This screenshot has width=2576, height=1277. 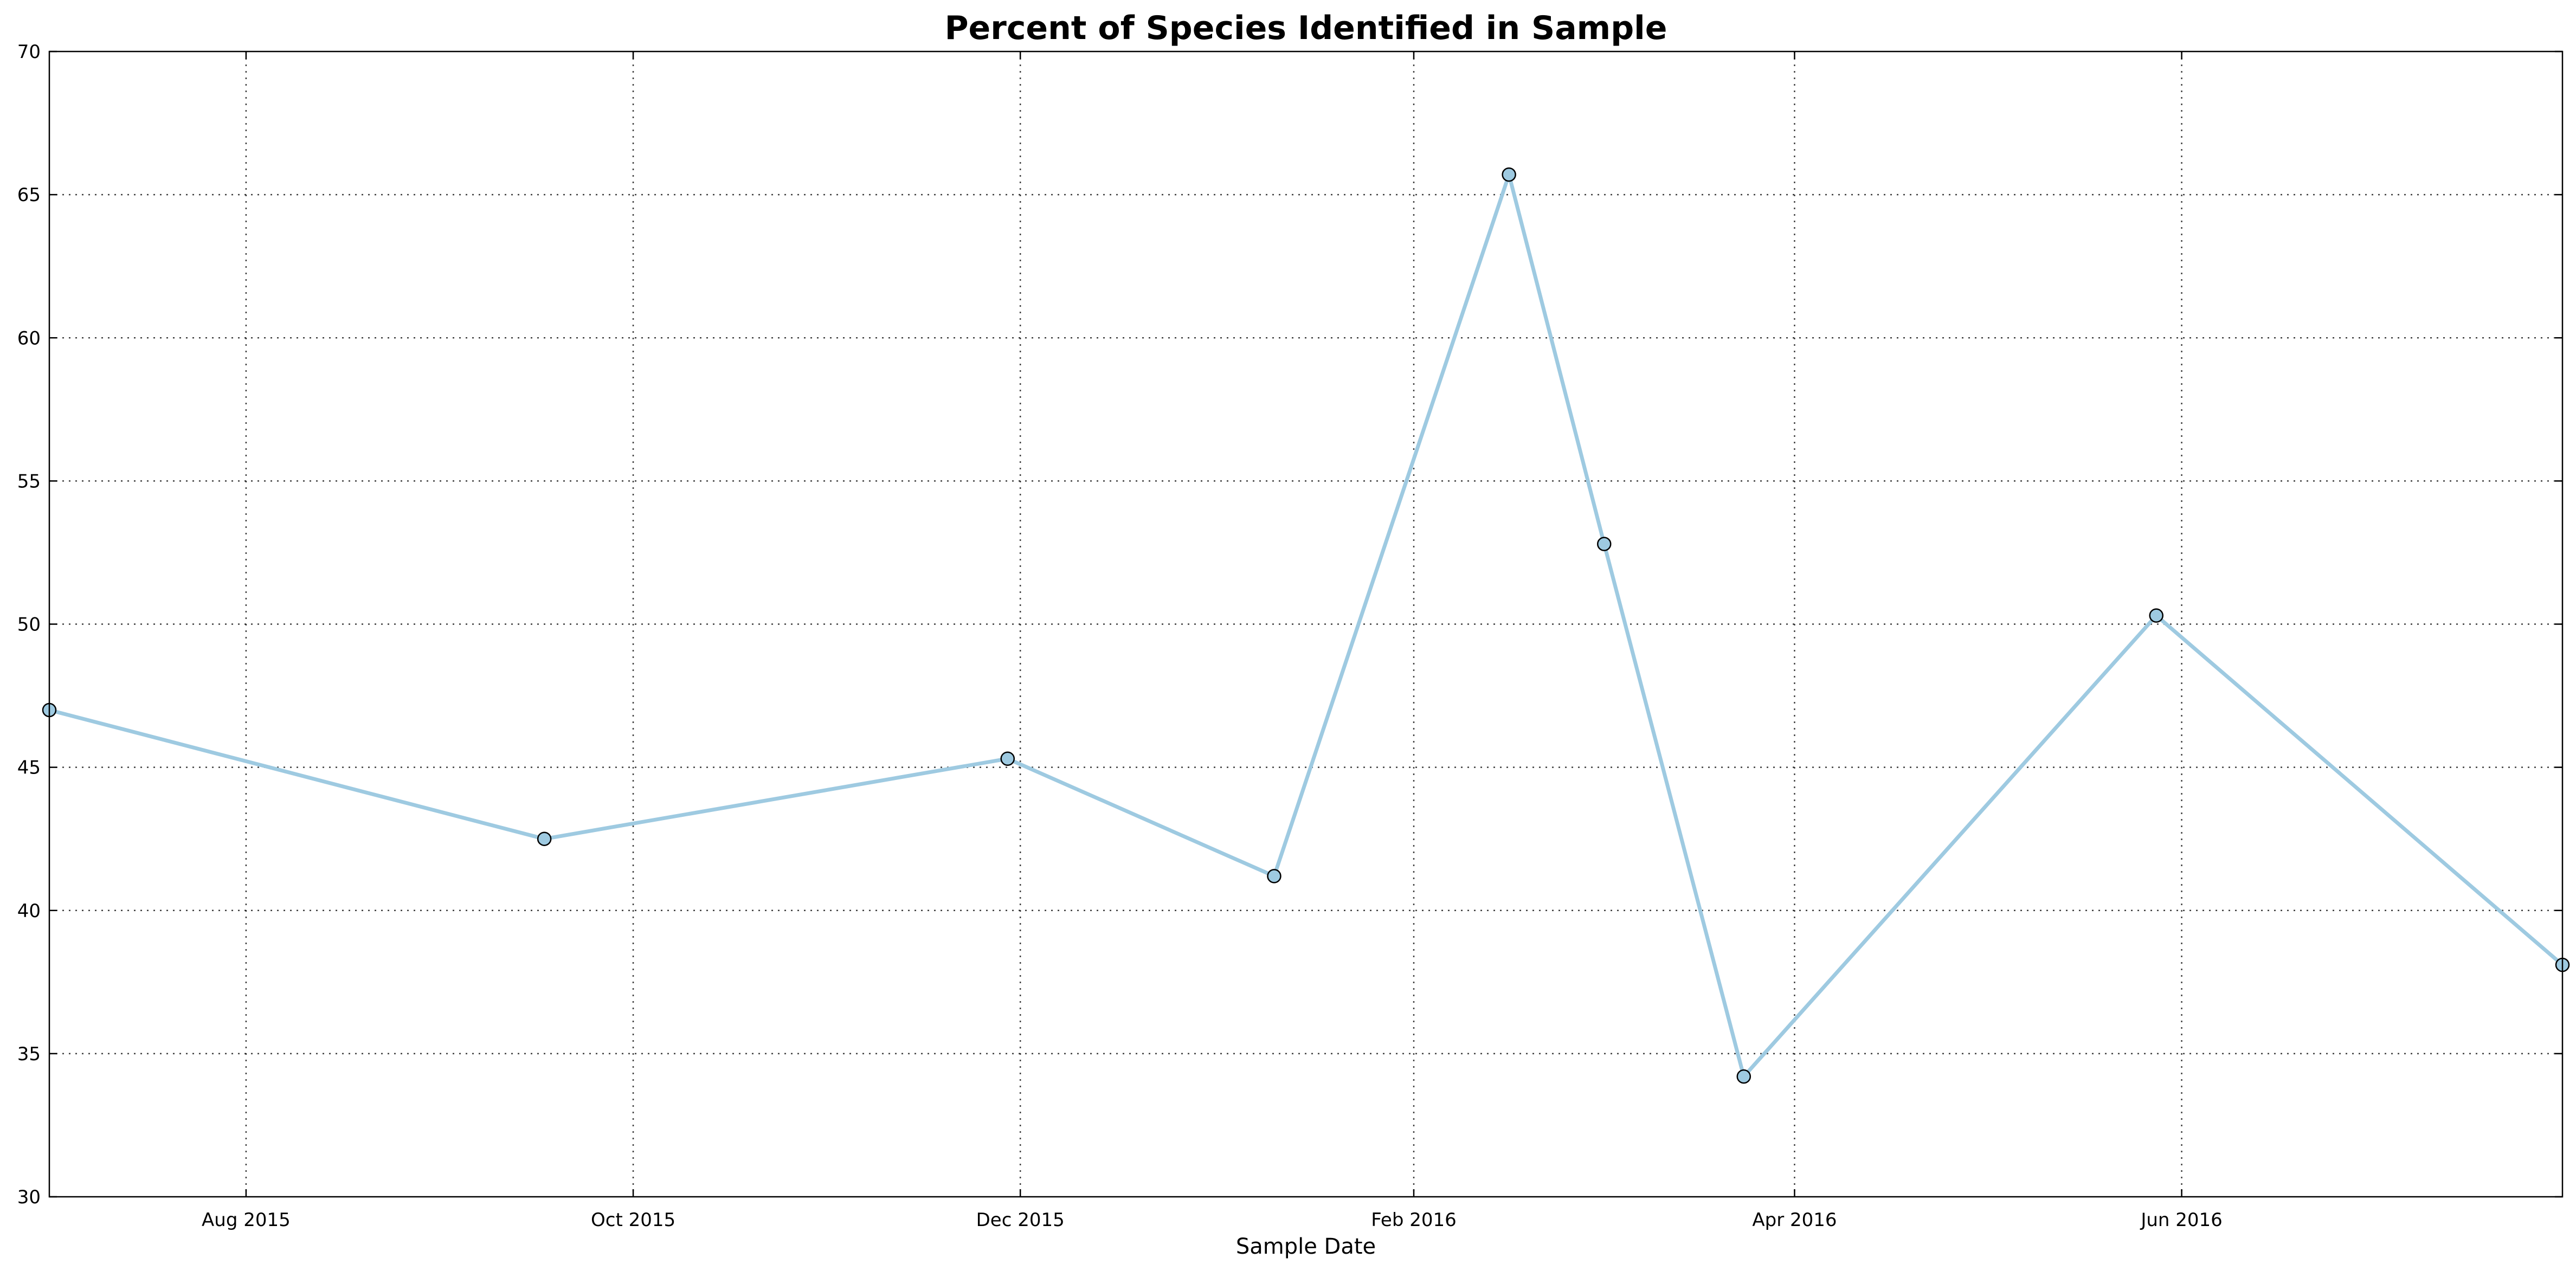 What do you see at coordinates (1414, 1220) in the screenshot?
I see `x-tick-label: Feb 2016` at bounding box center [1414, 1220].